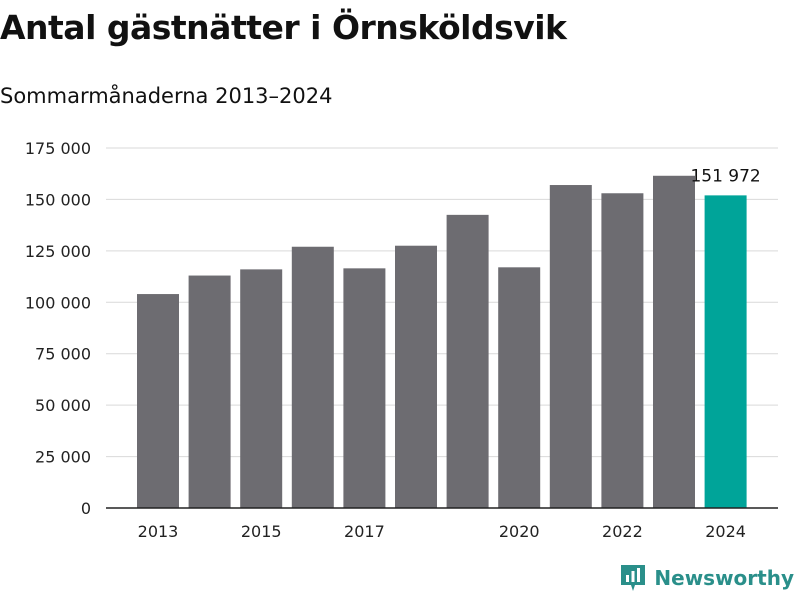 This screenshot has height=600, width=800. What do you see at coordinates (86, 508) in the screenshot?
I see `y-tick-label: 0` at bounding box center [86, 508].